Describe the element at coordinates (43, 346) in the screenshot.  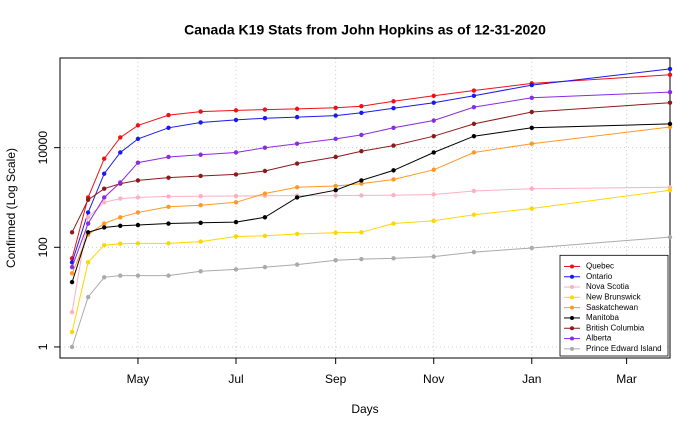
I see `y-tick-label: 1` at that location.